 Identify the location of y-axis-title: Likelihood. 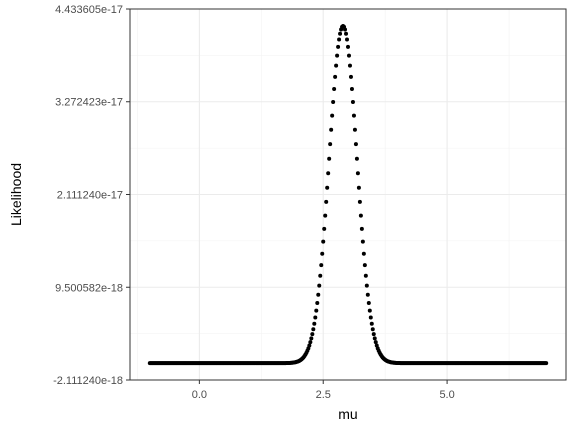
(16, 194).